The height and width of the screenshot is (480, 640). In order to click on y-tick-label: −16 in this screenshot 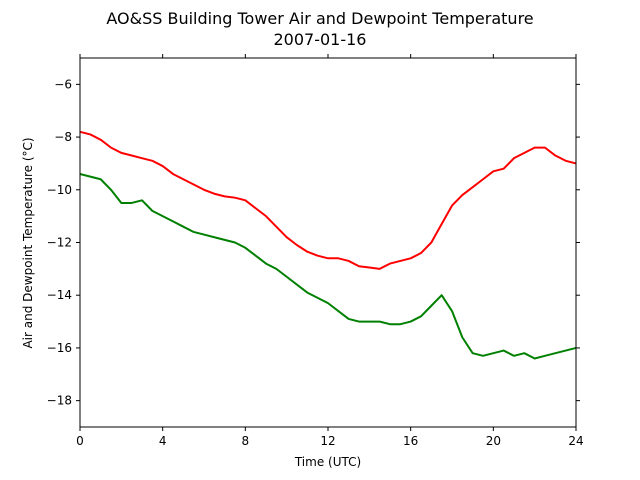, I will do `click(59, 348)`.